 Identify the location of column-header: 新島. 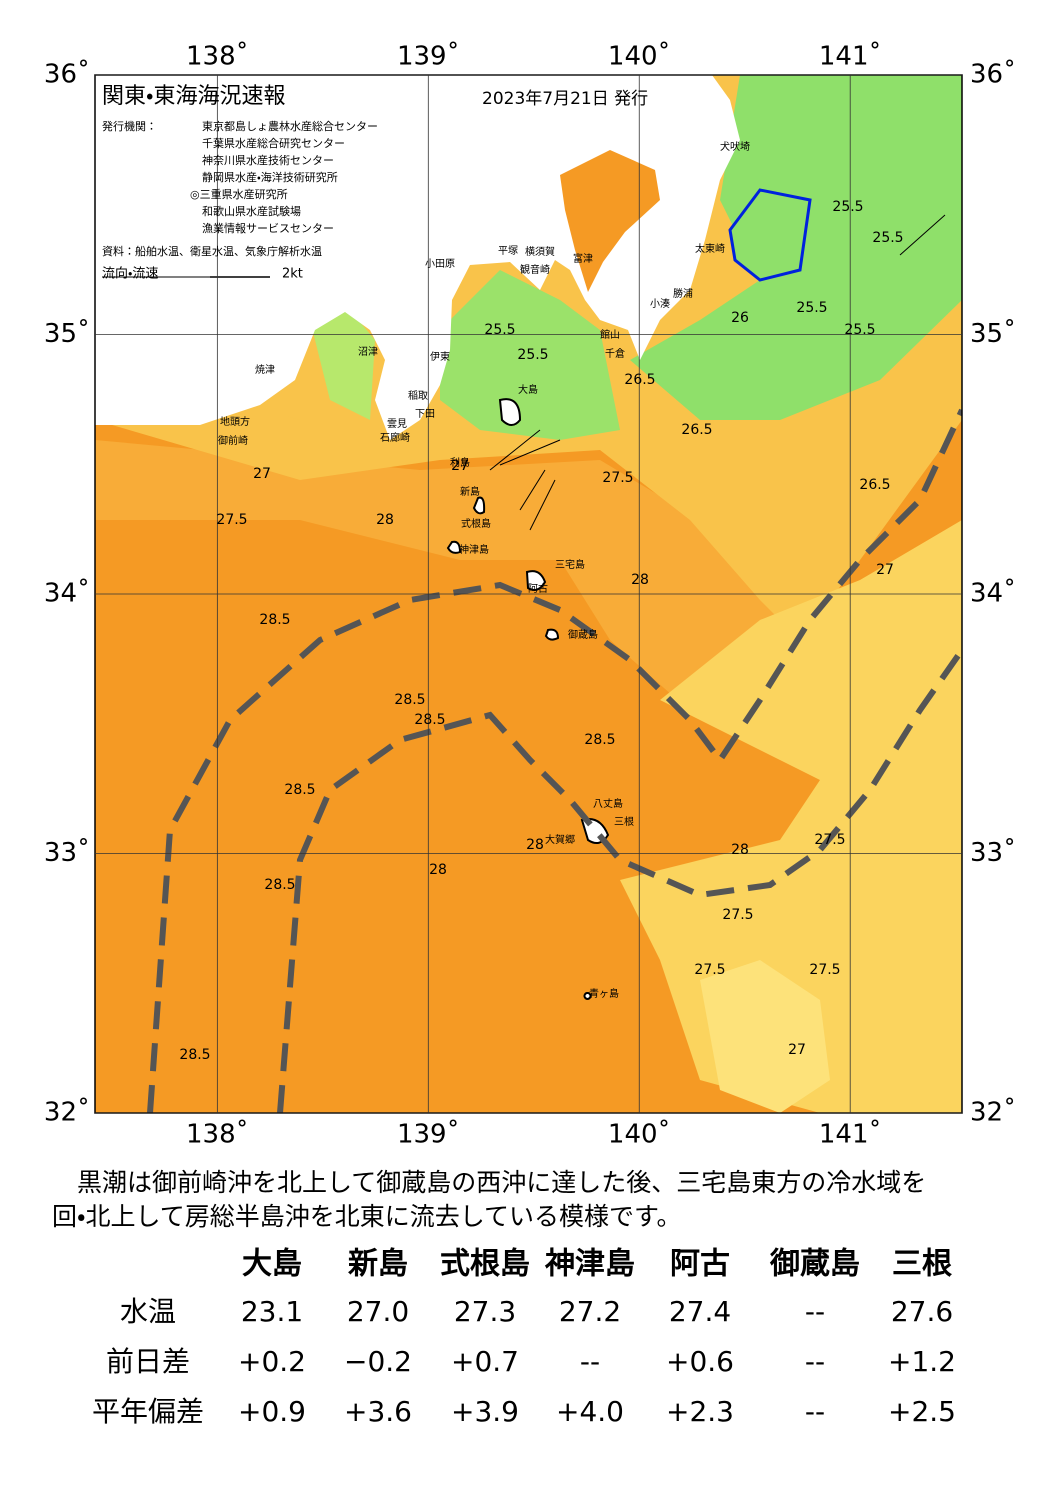
(377, 1264).